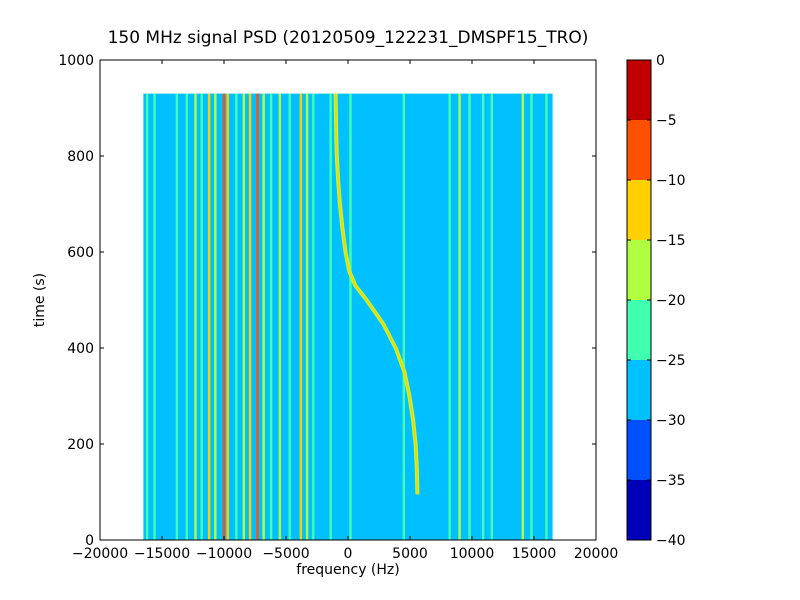  I want to click on x-tick-label: −20000, so click(100, 554).